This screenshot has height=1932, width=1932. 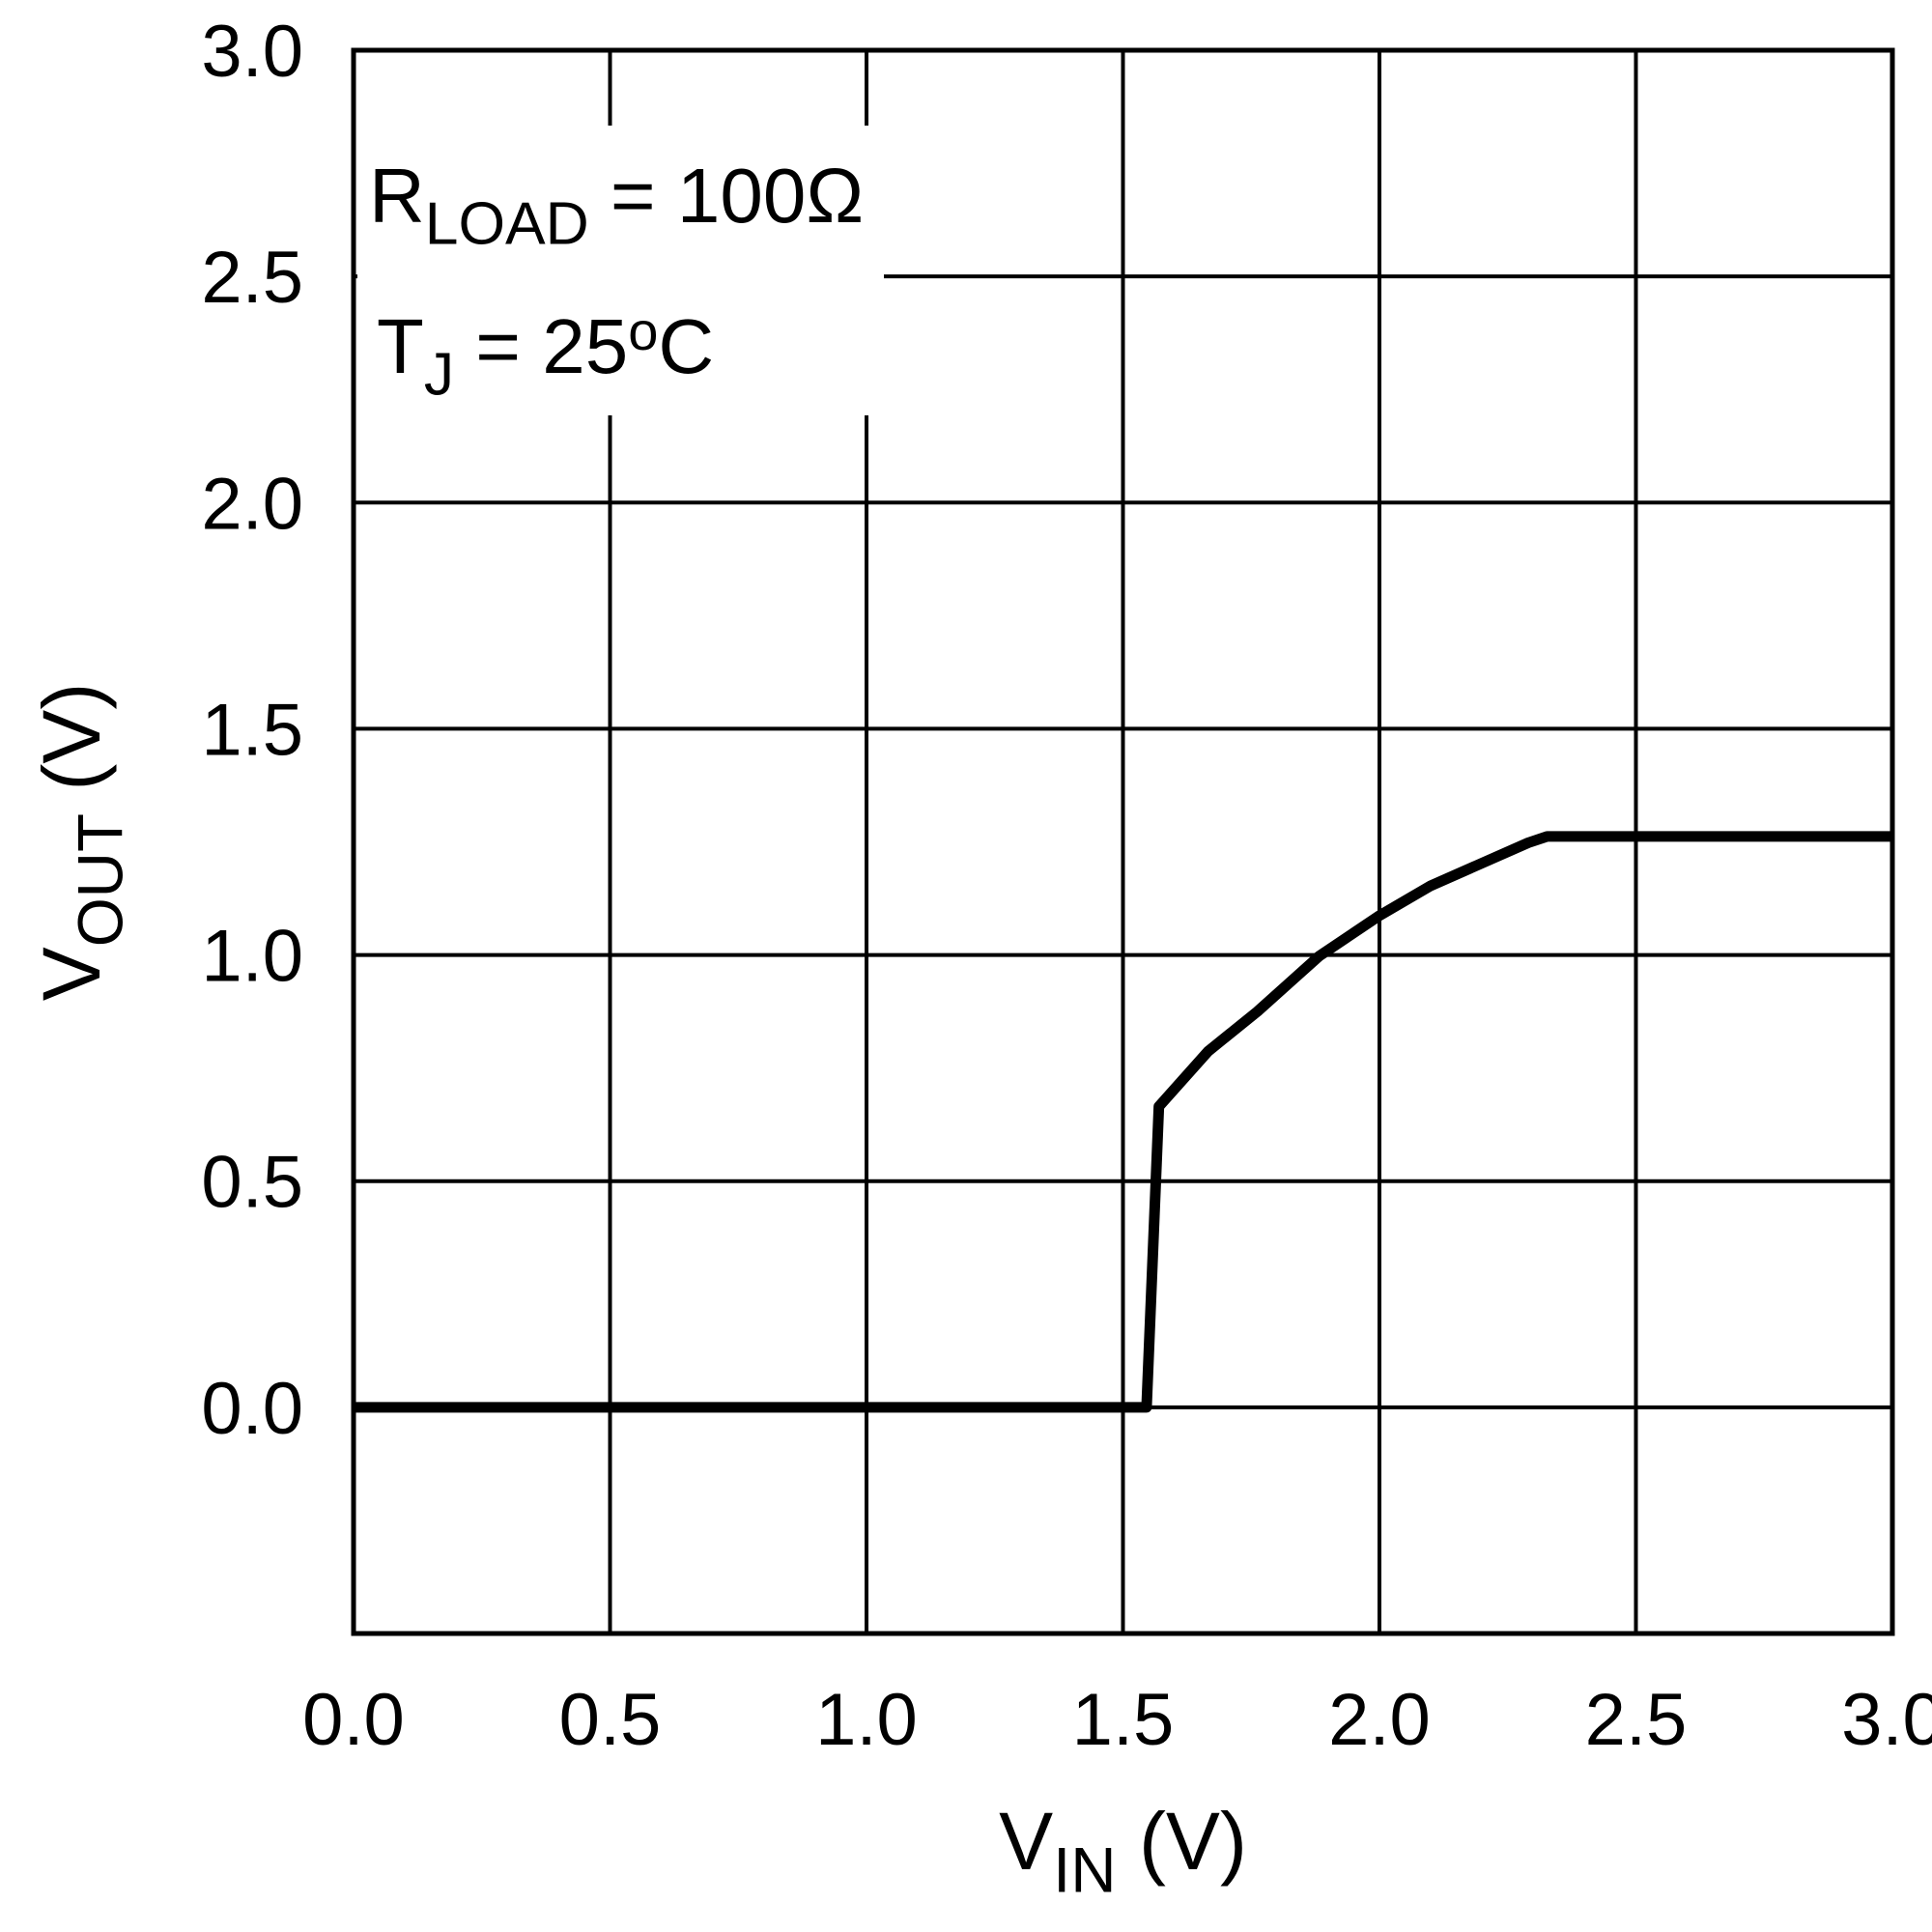 What do you see at coordinates (866, 1720) in the screenshot?
I see `x-tick-label: 1.0` at bounding box center [866, 1720].